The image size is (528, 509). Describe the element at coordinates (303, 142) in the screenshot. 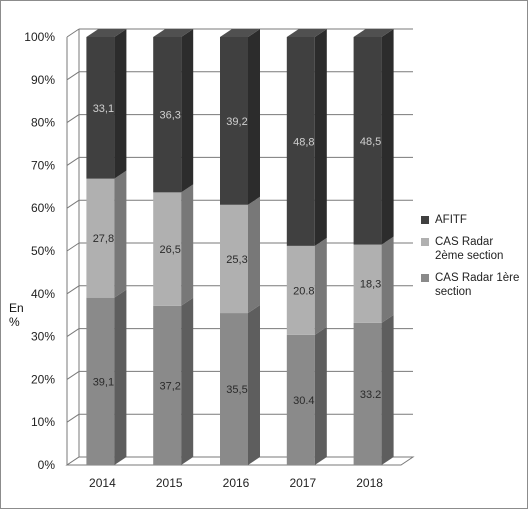

I see `data-label: 48,8` at that location.